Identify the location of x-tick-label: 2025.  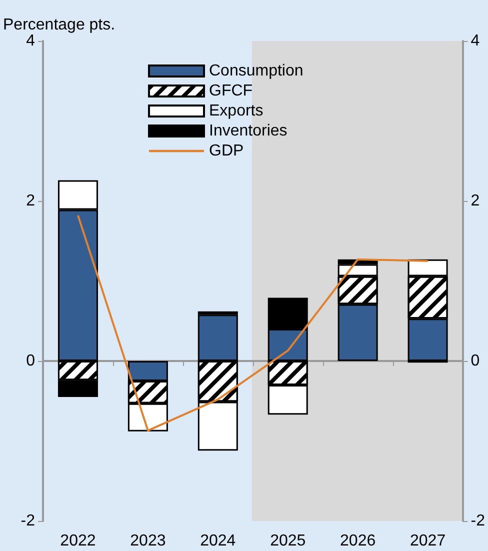
(288, 541).